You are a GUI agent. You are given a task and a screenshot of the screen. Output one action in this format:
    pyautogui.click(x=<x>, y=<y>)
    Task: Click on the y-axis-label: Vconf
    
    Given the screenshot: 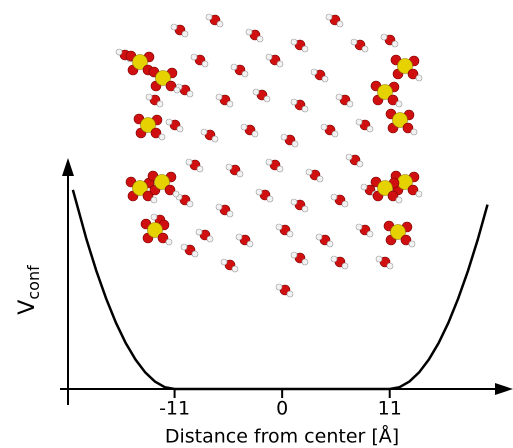 What is the action you would take?
    pyautogui.click(x=29, y=290)
    